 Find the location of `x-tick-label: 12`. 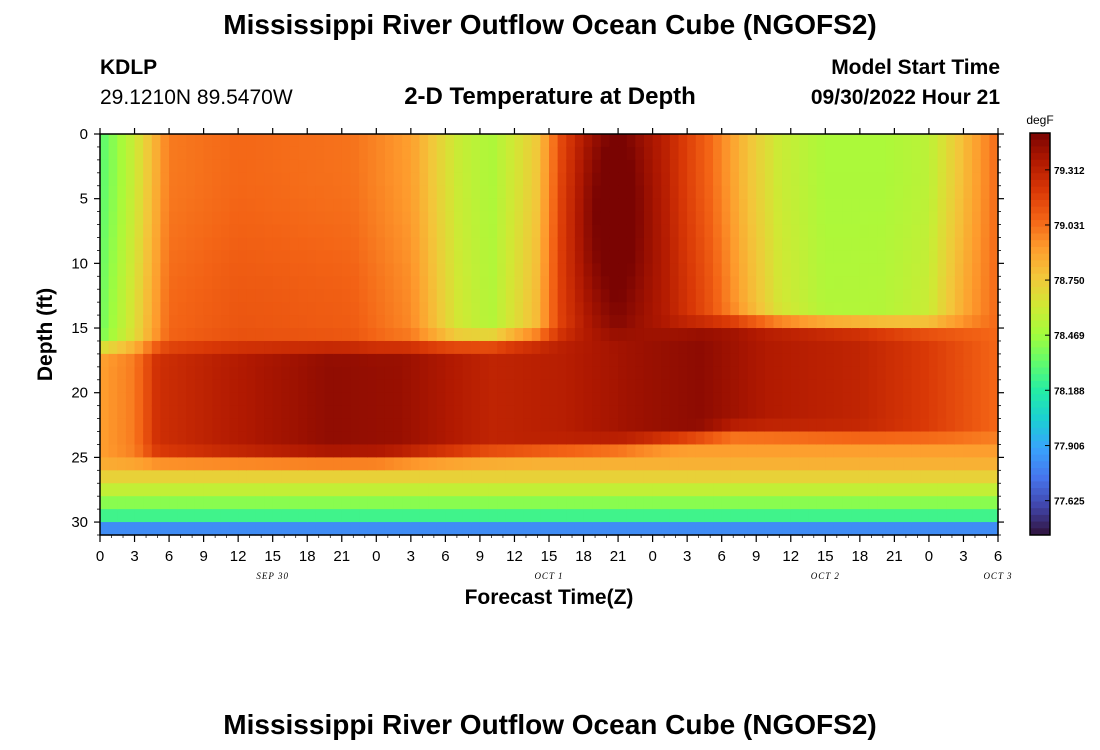

x-tick-label: 12 is located at coordinates (790, 556).